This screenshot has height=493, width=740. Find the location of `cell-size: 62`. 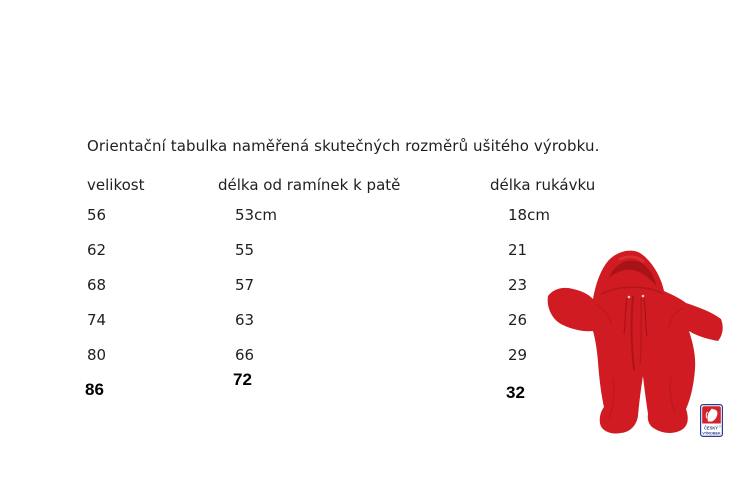

cell-size: 62 is located at coordinates (97, 250).